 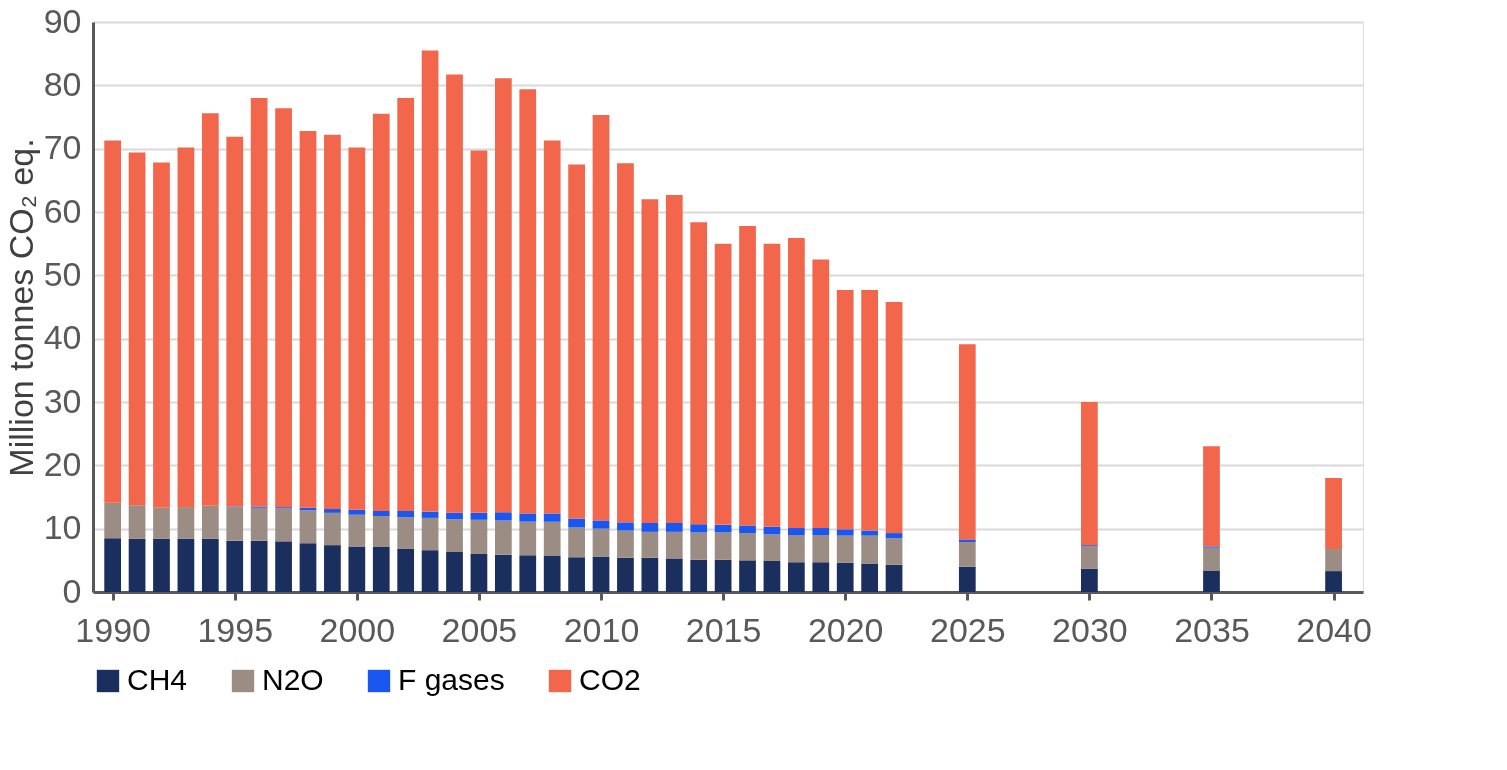 I want to click on x-tick-label: 2035, so click(x=1212, y=629).